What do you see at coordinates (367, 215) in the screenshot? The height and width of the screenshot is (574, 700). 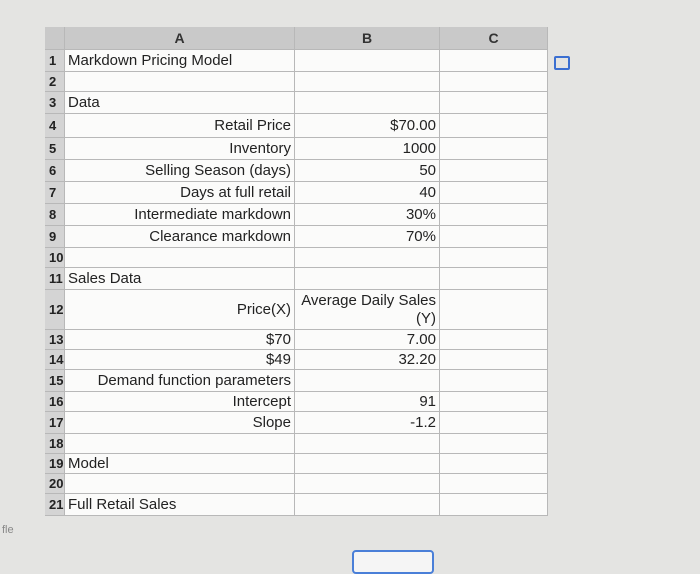 I see `cell: 30%` at bounding box center [367, 215].